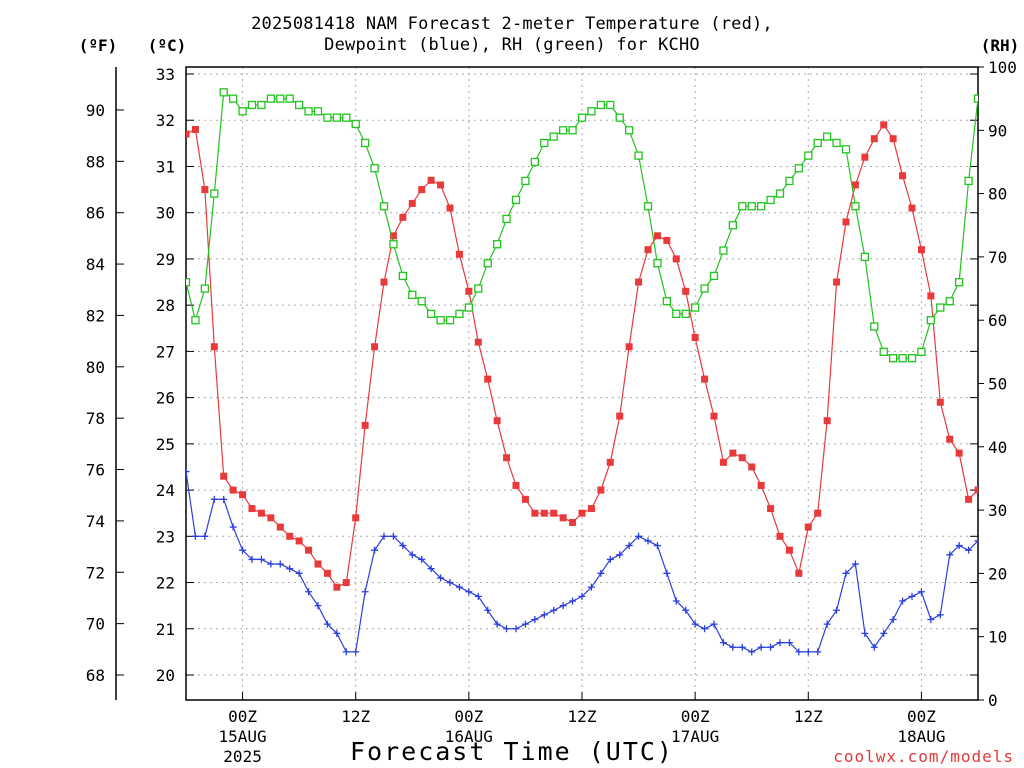  I want to click on chart-title-line2: Dewpoint (blue), RH (green) for KCHO, so click(512, 45).